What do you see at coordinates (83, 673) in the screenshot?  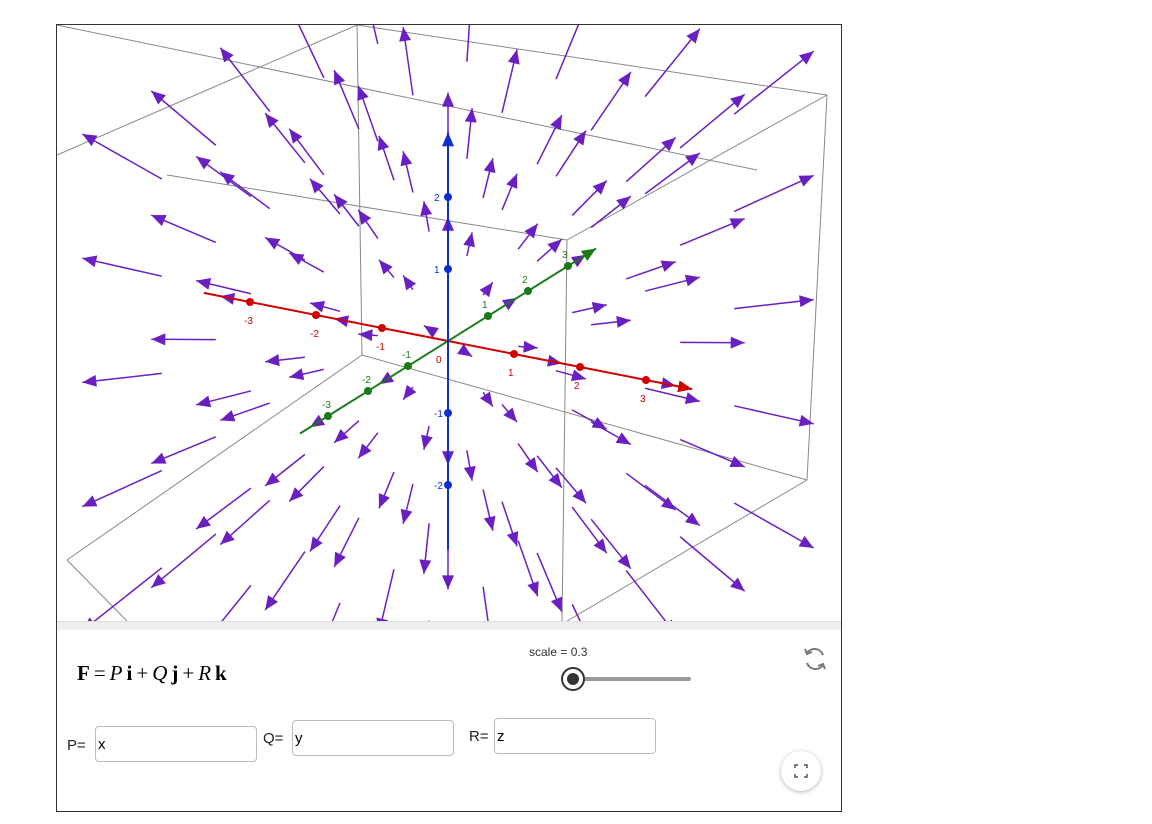 I see `formula-token: F` at bounding box center [83, 673].